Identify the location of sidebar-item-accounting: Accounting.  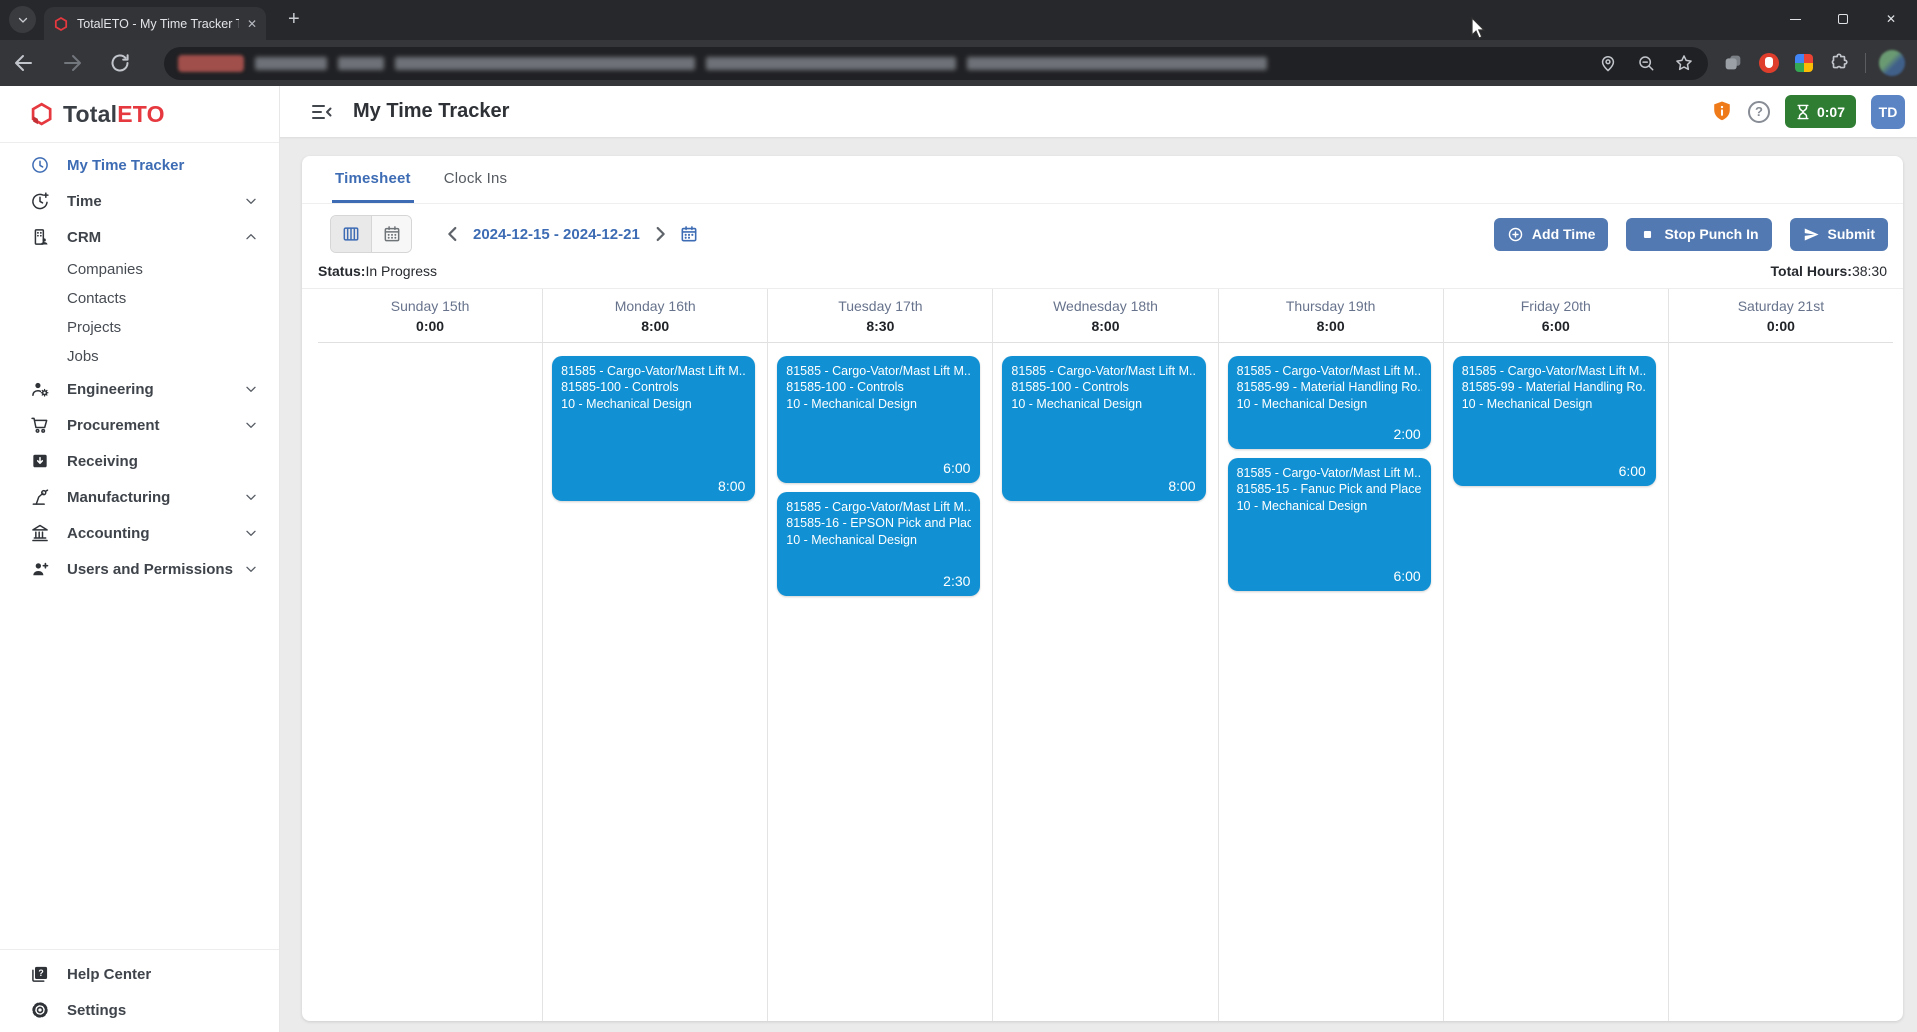
(139, 533).